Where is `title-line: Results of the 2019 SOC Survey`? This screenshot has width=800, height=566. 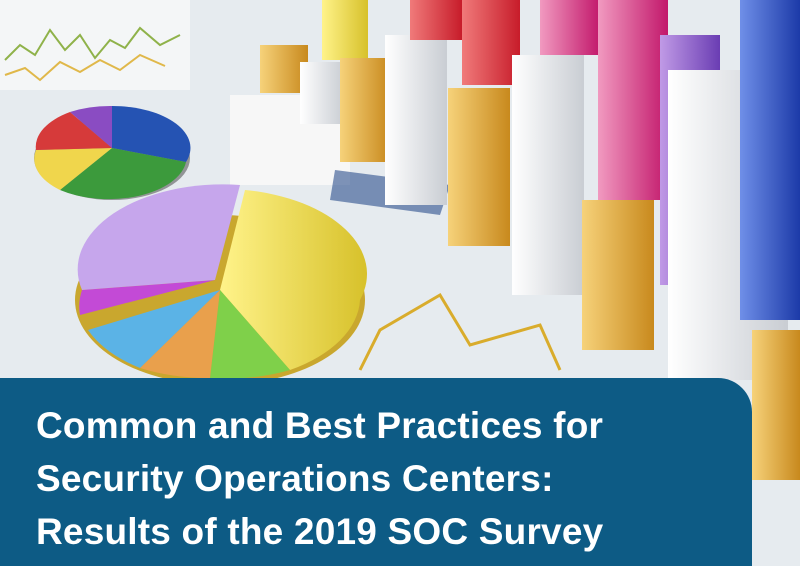
title-line: Results of the 2019 SOC Survey is located at coordinates (320, 531).